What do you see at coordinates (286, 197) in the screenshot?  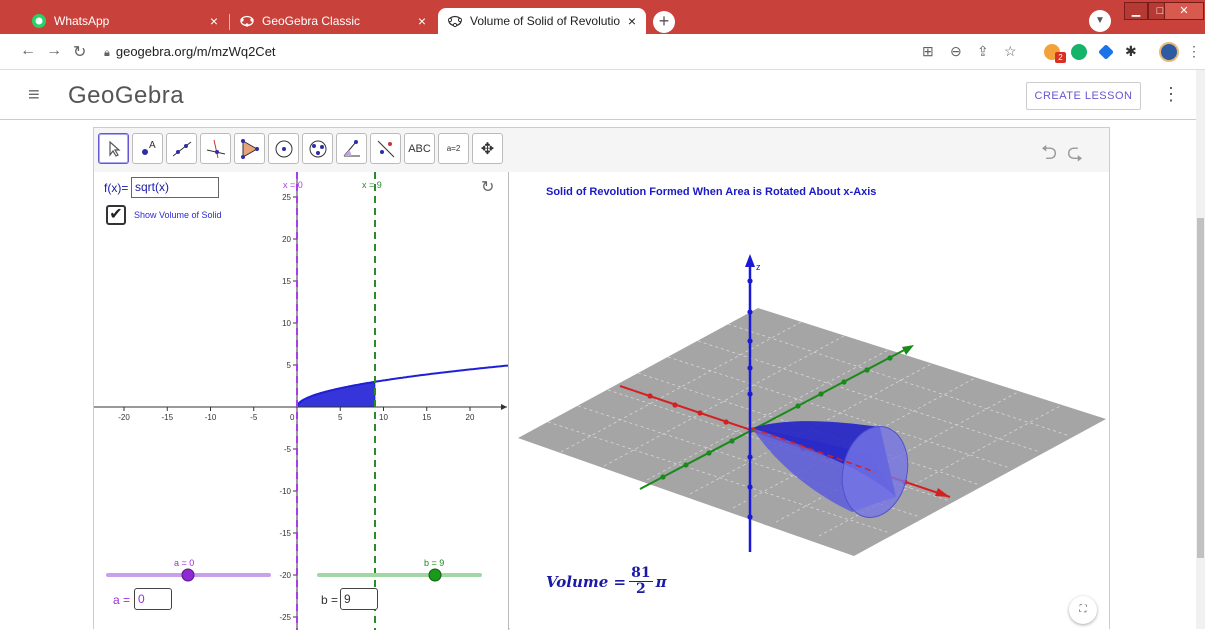 I see `y-tick-label: 25` at bounding box center [286, 197].